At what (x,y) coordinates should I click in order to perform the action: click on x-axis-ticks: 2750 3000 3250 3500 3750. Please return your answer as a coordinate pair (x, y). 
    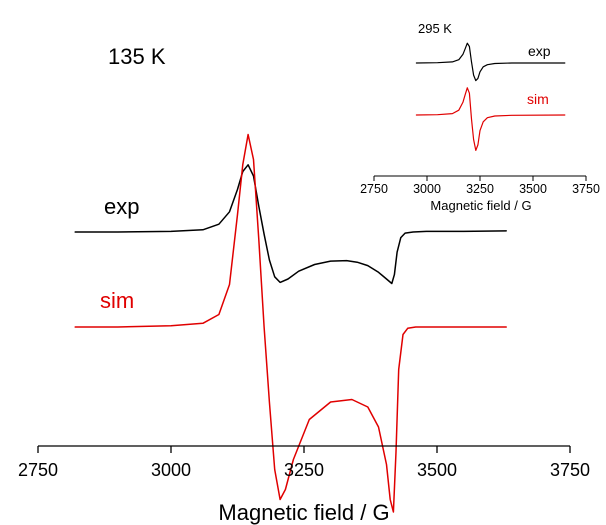
    Looking at the image, I should click on (304, 463).